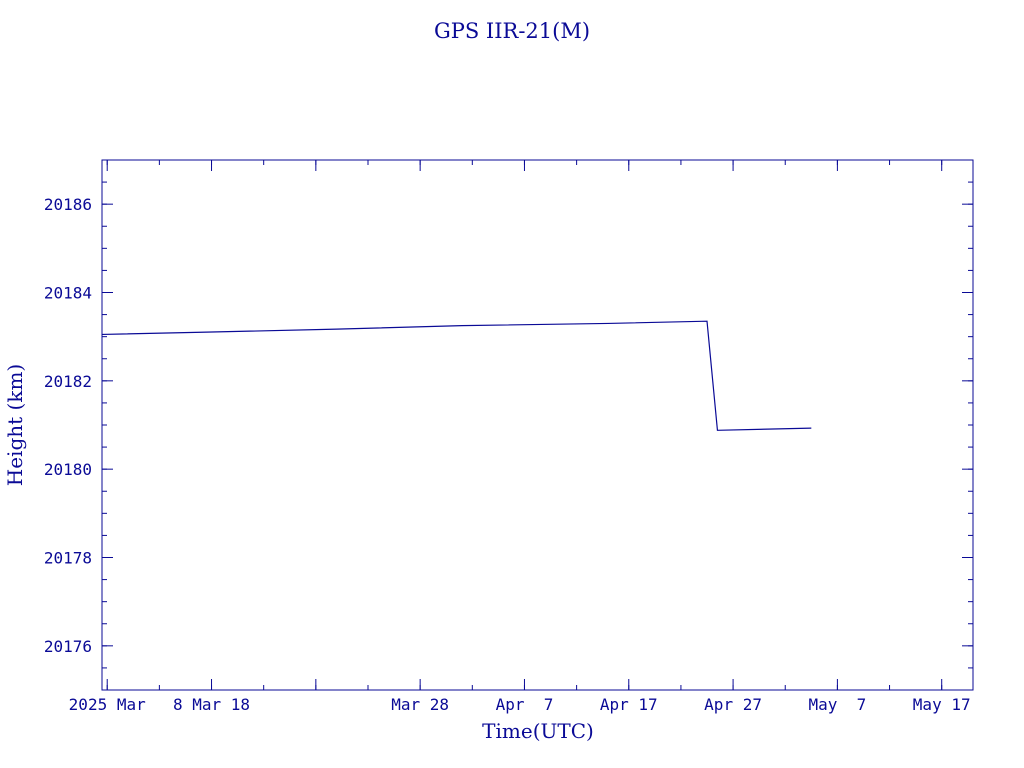 The image size is (1024, 768). What do you see at coordinates (538, 731) in the screenshot?
I see `x-axis-label: Time(UTC)` at bounding box center [538, 731].